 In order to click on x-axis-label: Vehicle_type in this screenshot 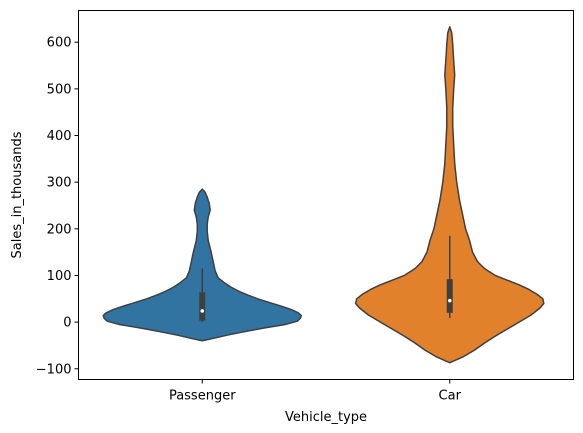, I will do `click(326, 417)`.